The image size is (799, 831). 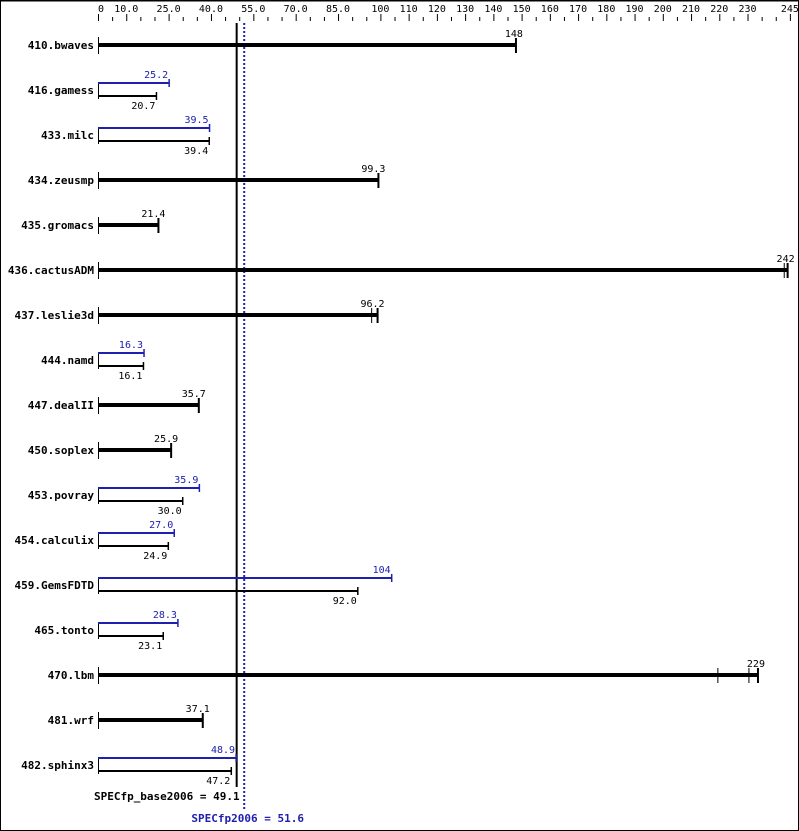 What do you see at coordinates (790, 9) in the screenshot?
I see `x-tick-label: 245` at bounding box center [790, 9].